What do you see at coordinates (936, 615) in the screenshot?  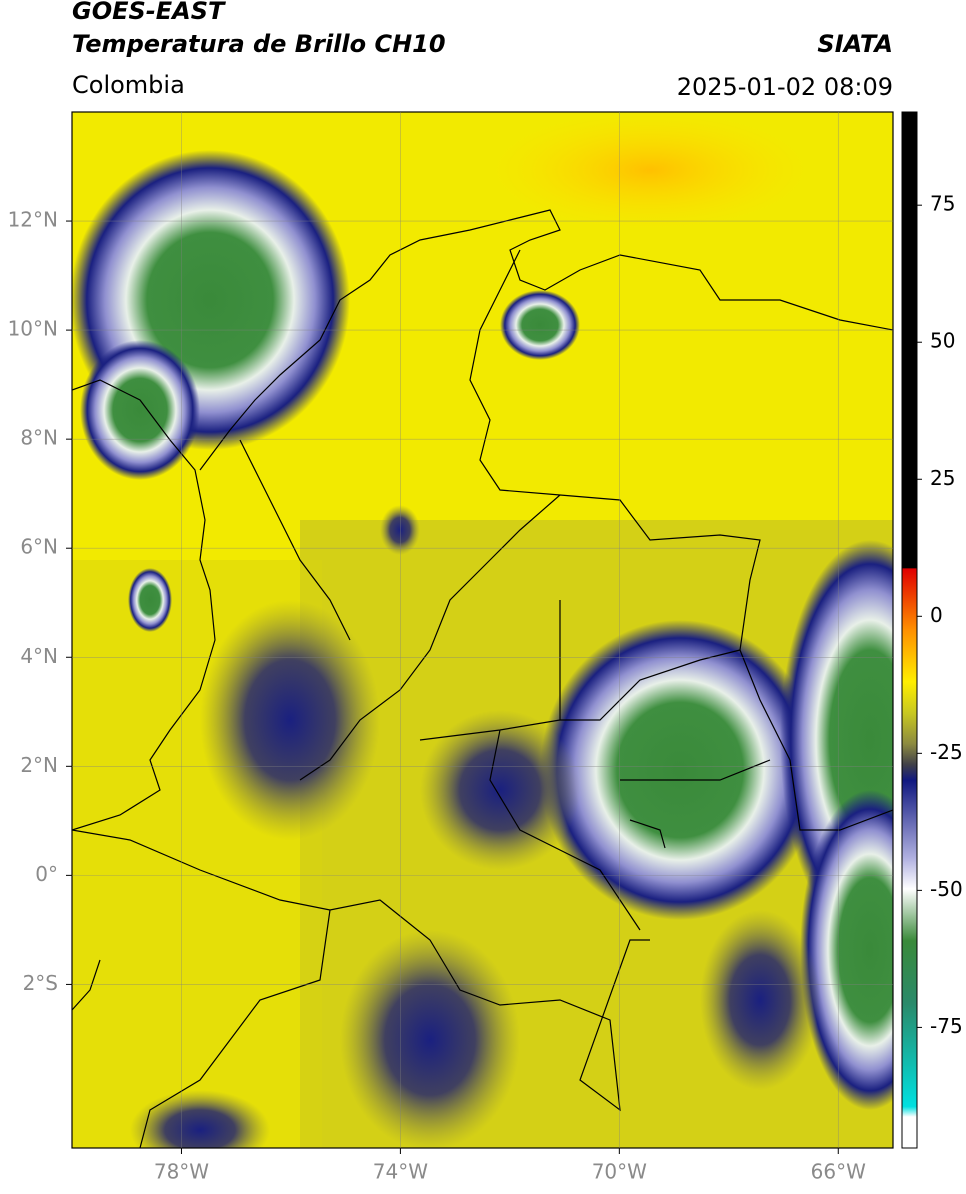 I see `colorbar-tick-label: 0` at bounding box center [936, 615].